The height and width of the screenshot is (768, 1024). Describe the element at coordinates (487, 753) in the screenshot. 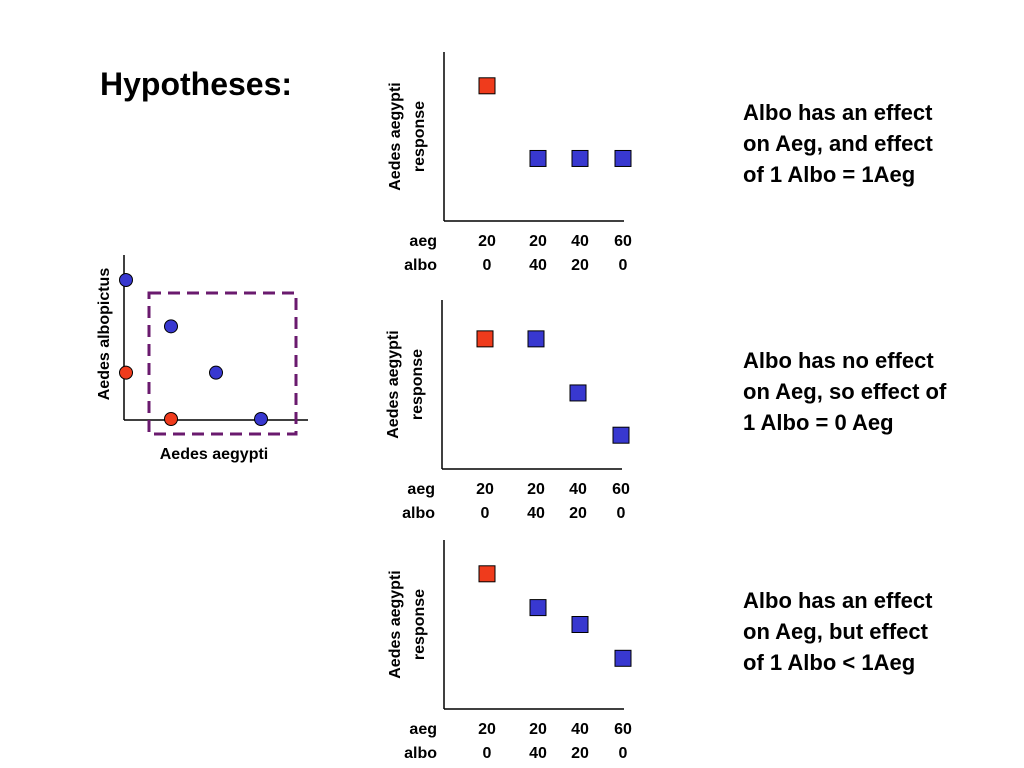

I see `panel-3-tick-albo-0: 0` at that location.